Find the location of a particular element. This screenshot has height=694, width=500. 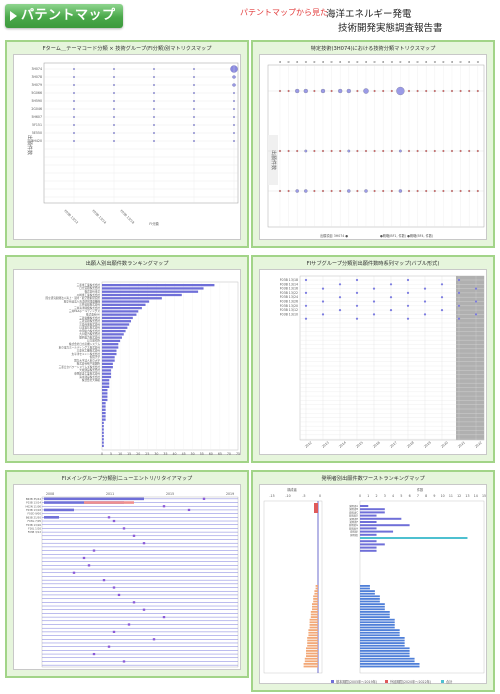

panel-title: 出願人別出願件数ランキングマップ is located at coordinates (127, 264).